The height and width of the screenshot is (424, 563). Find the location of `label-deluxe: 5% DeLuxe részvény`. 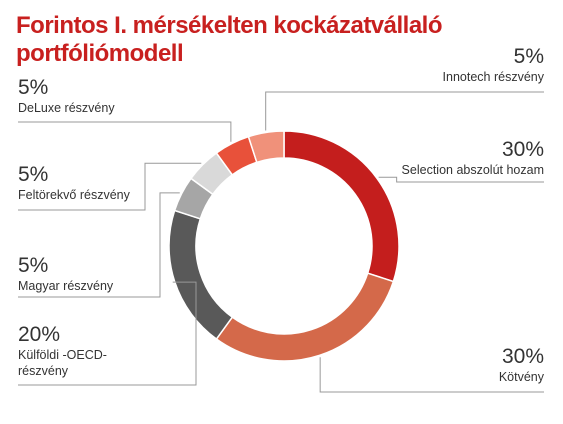

label-deluxe: 5% DeLuxe részvény is located at coordinates (66, 96).